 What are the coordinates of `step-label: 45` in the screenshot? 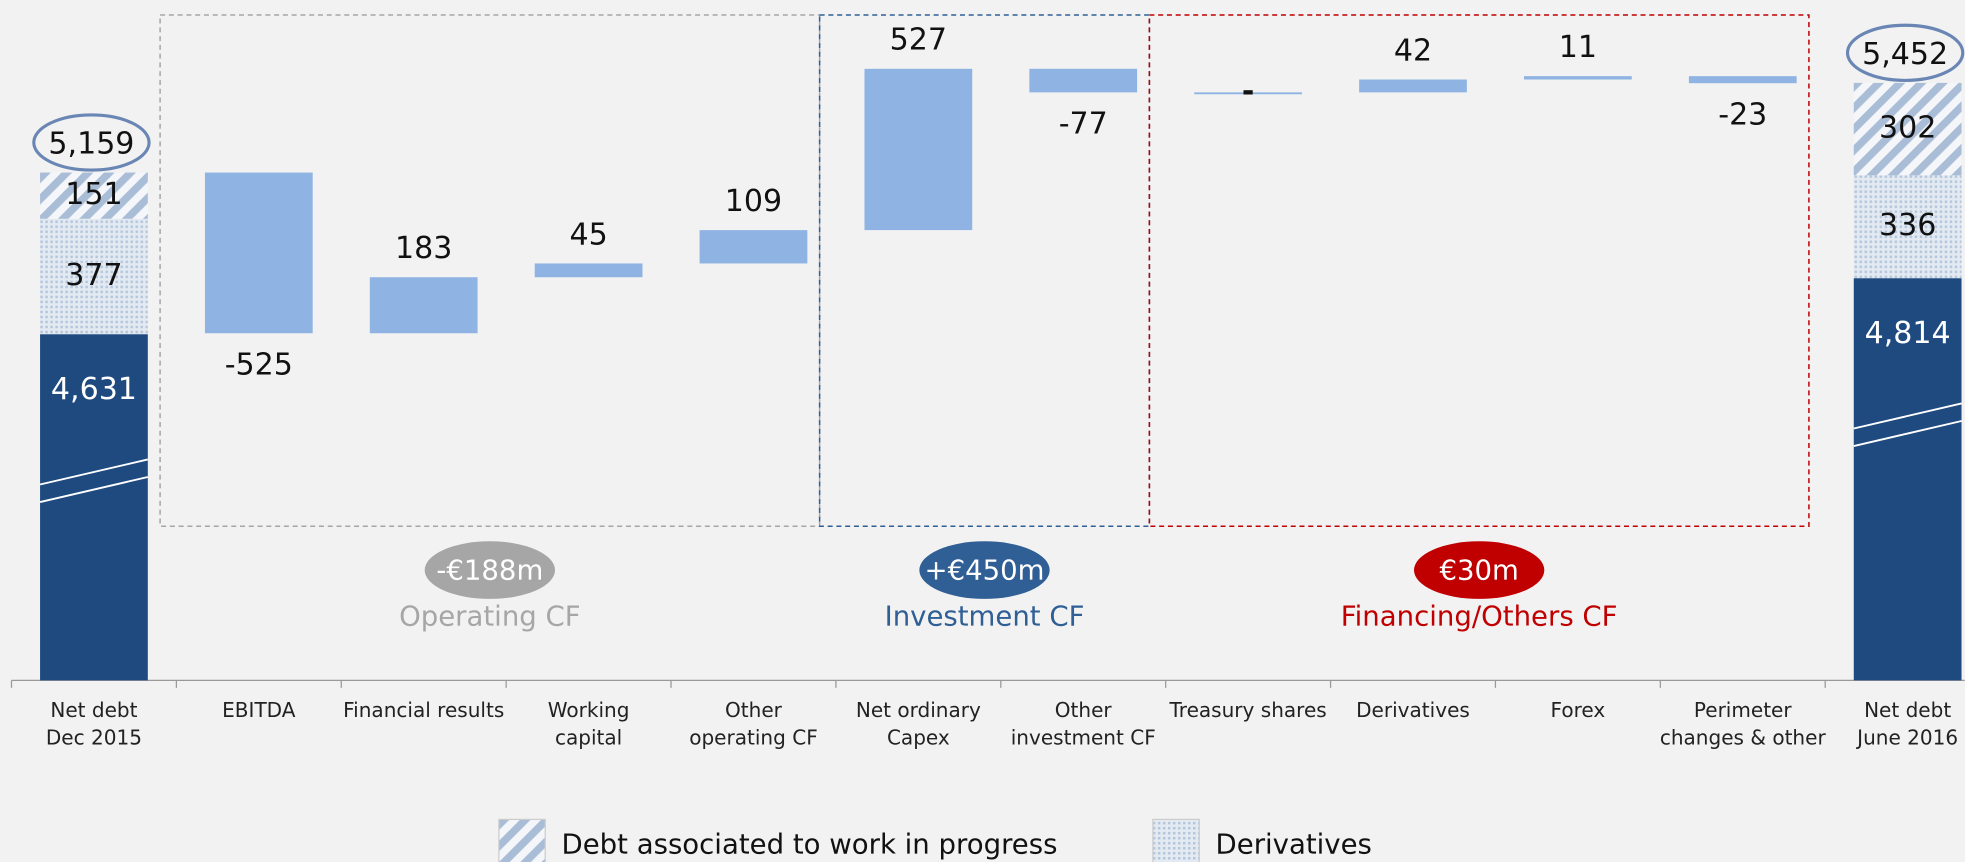 It's located at (588, 234).